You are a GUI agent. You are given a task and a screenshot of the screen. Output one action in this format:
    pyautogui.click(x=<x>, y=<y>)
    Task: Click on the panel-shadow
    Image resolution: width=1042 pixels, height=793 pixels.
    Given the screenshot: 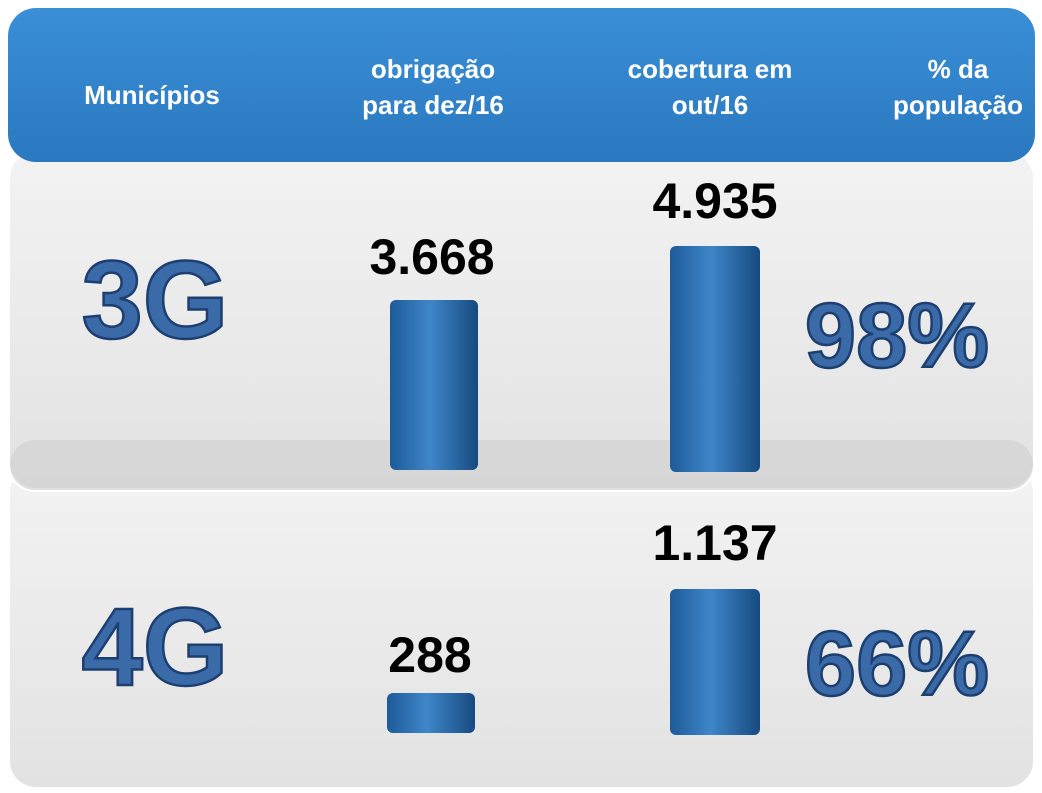 What is the action you would take?
    pyautogui.click(x=521, y=465)
    